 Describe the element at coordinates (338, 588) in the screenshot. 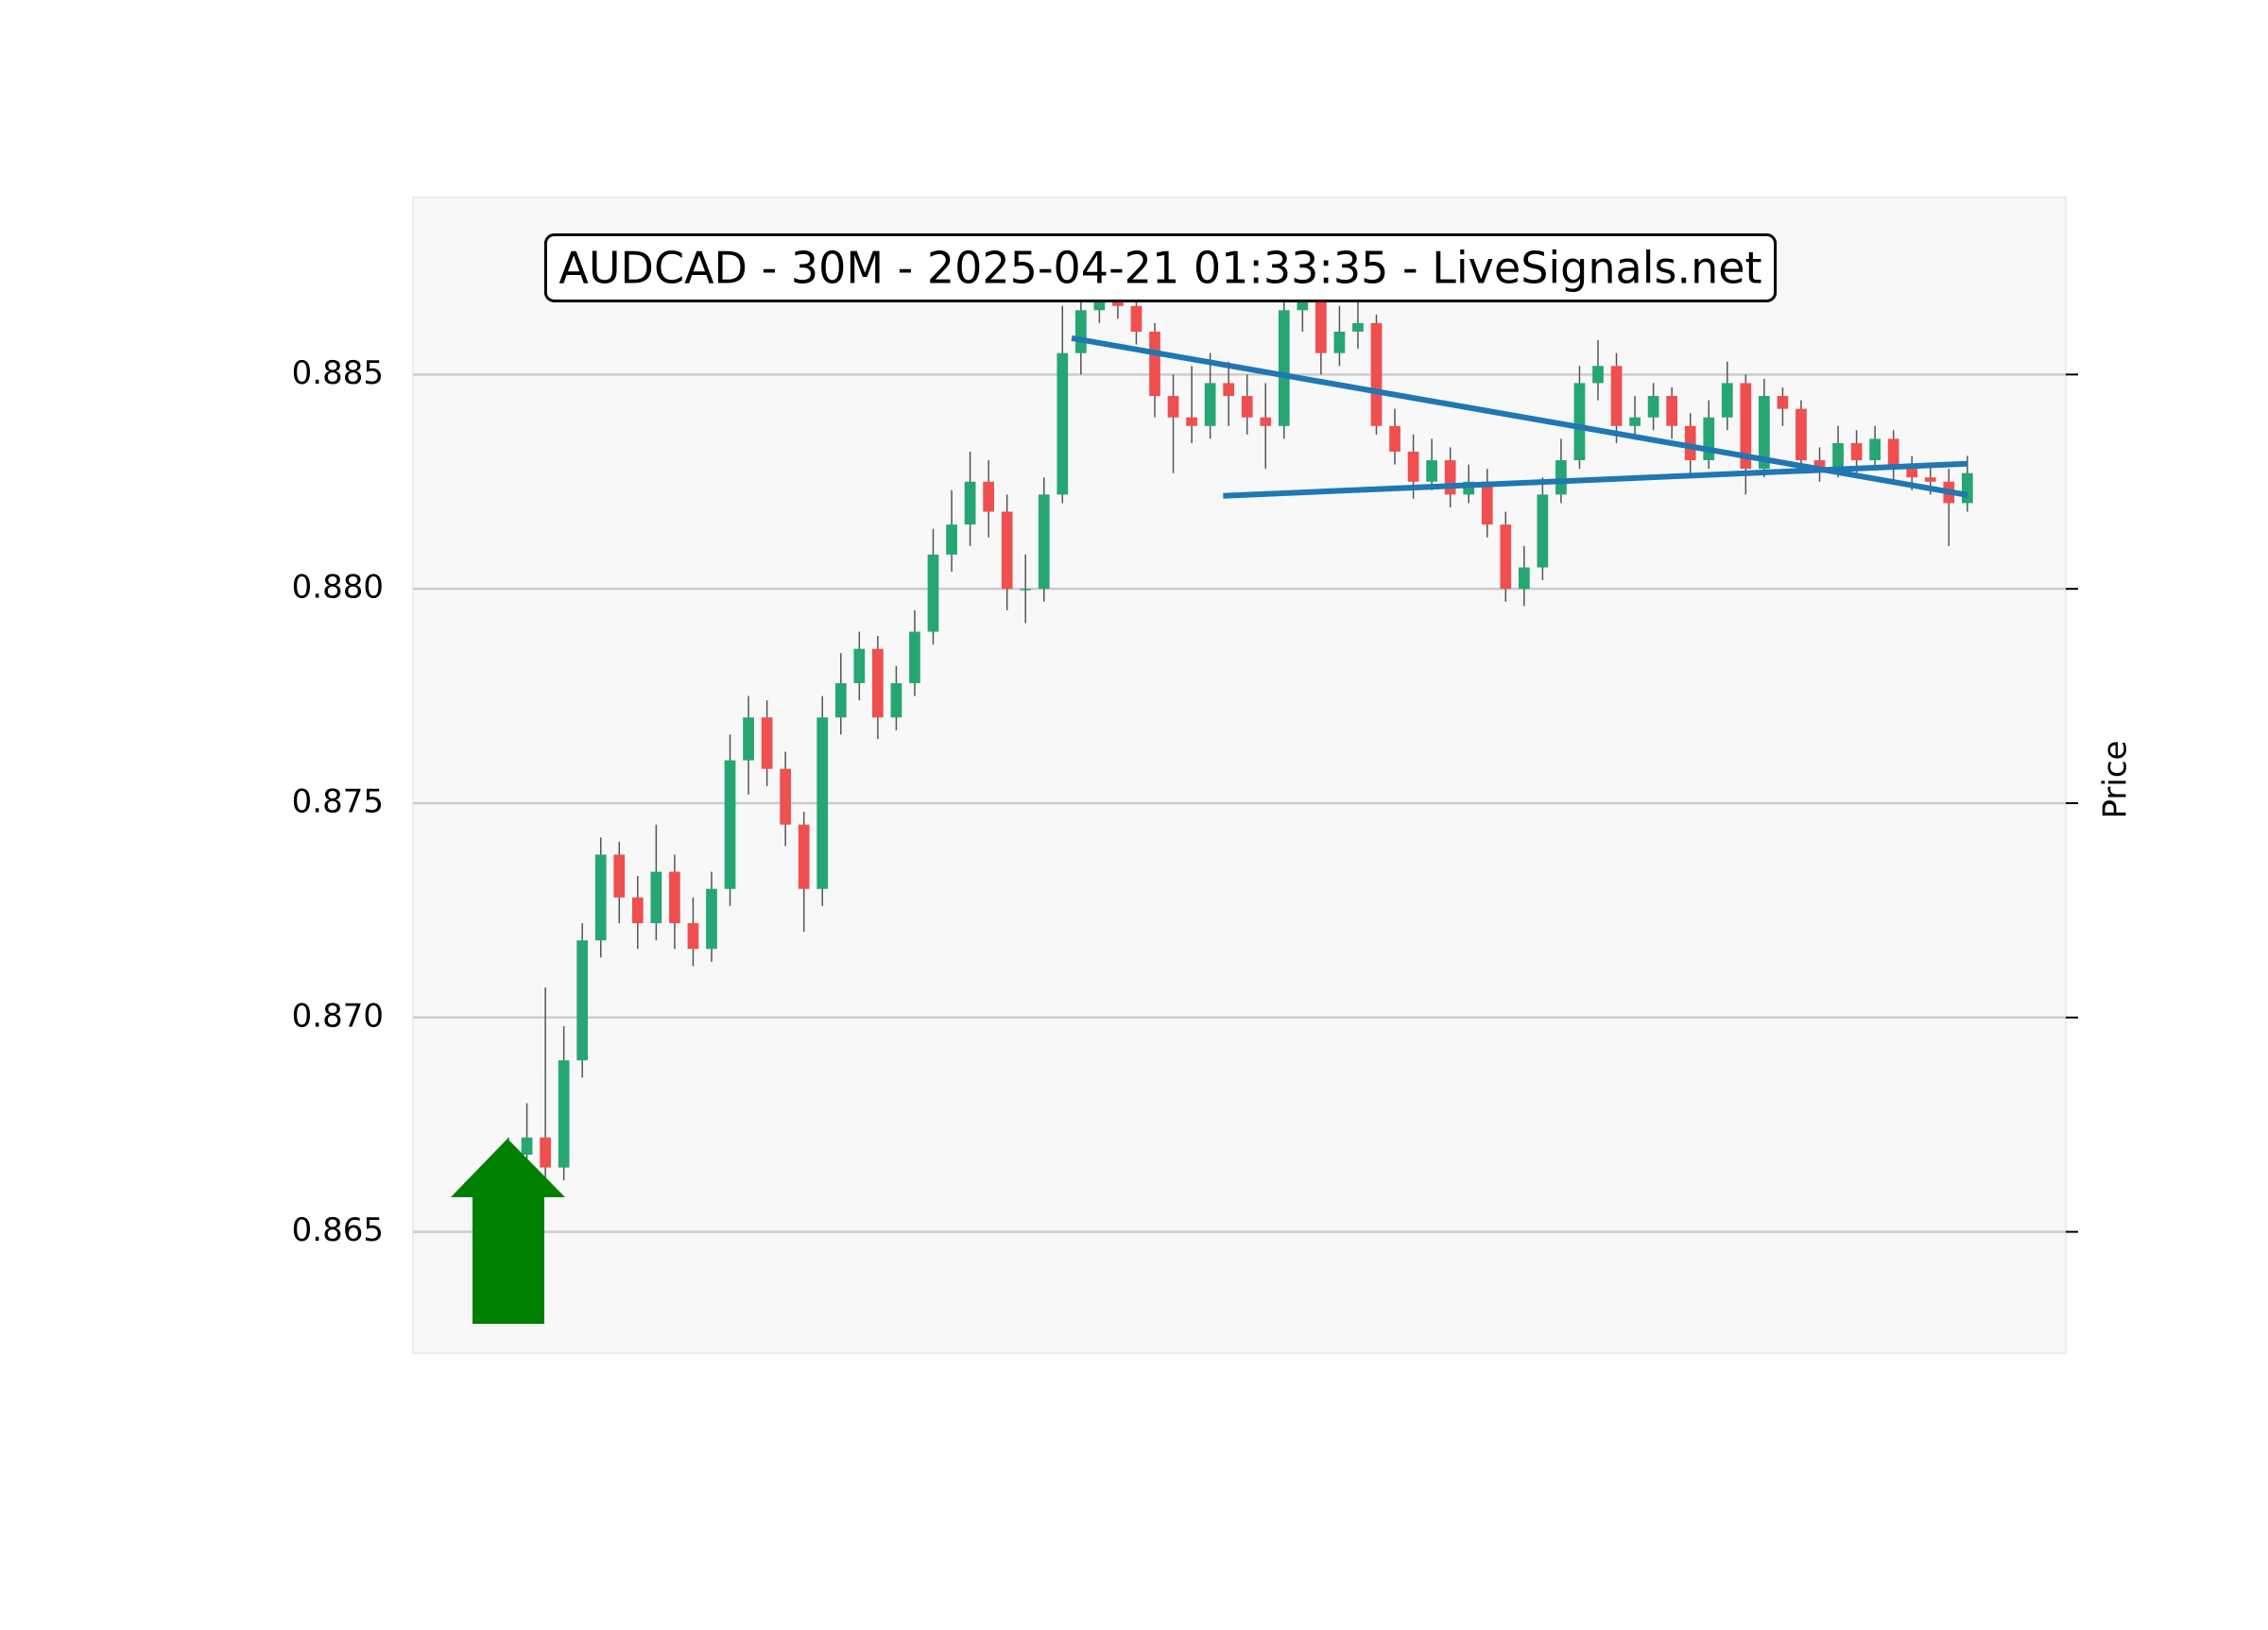

I see `y-tick-label: 0.880` at that location.